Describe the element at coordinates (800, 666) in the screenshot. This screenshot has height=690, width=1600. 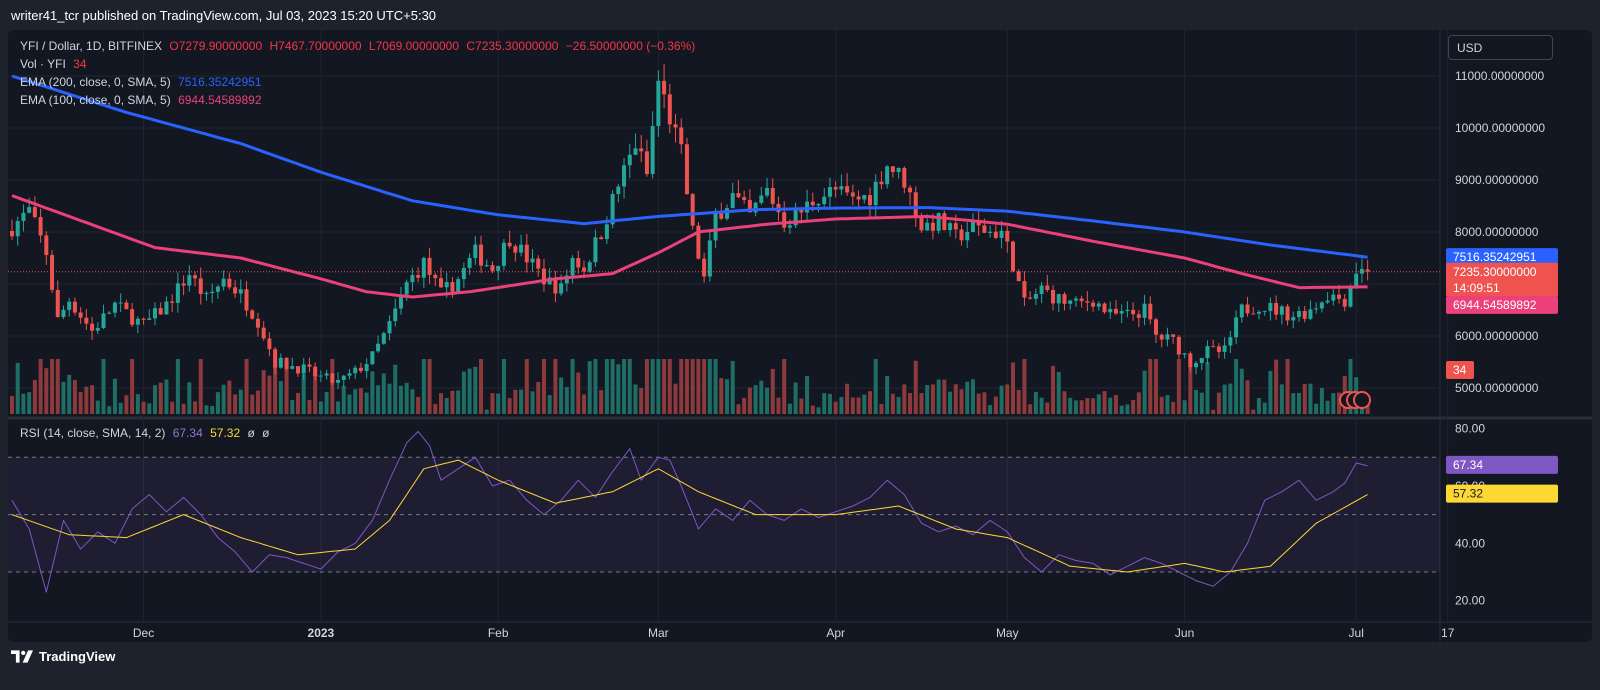
I see `footer-bar` at that location.